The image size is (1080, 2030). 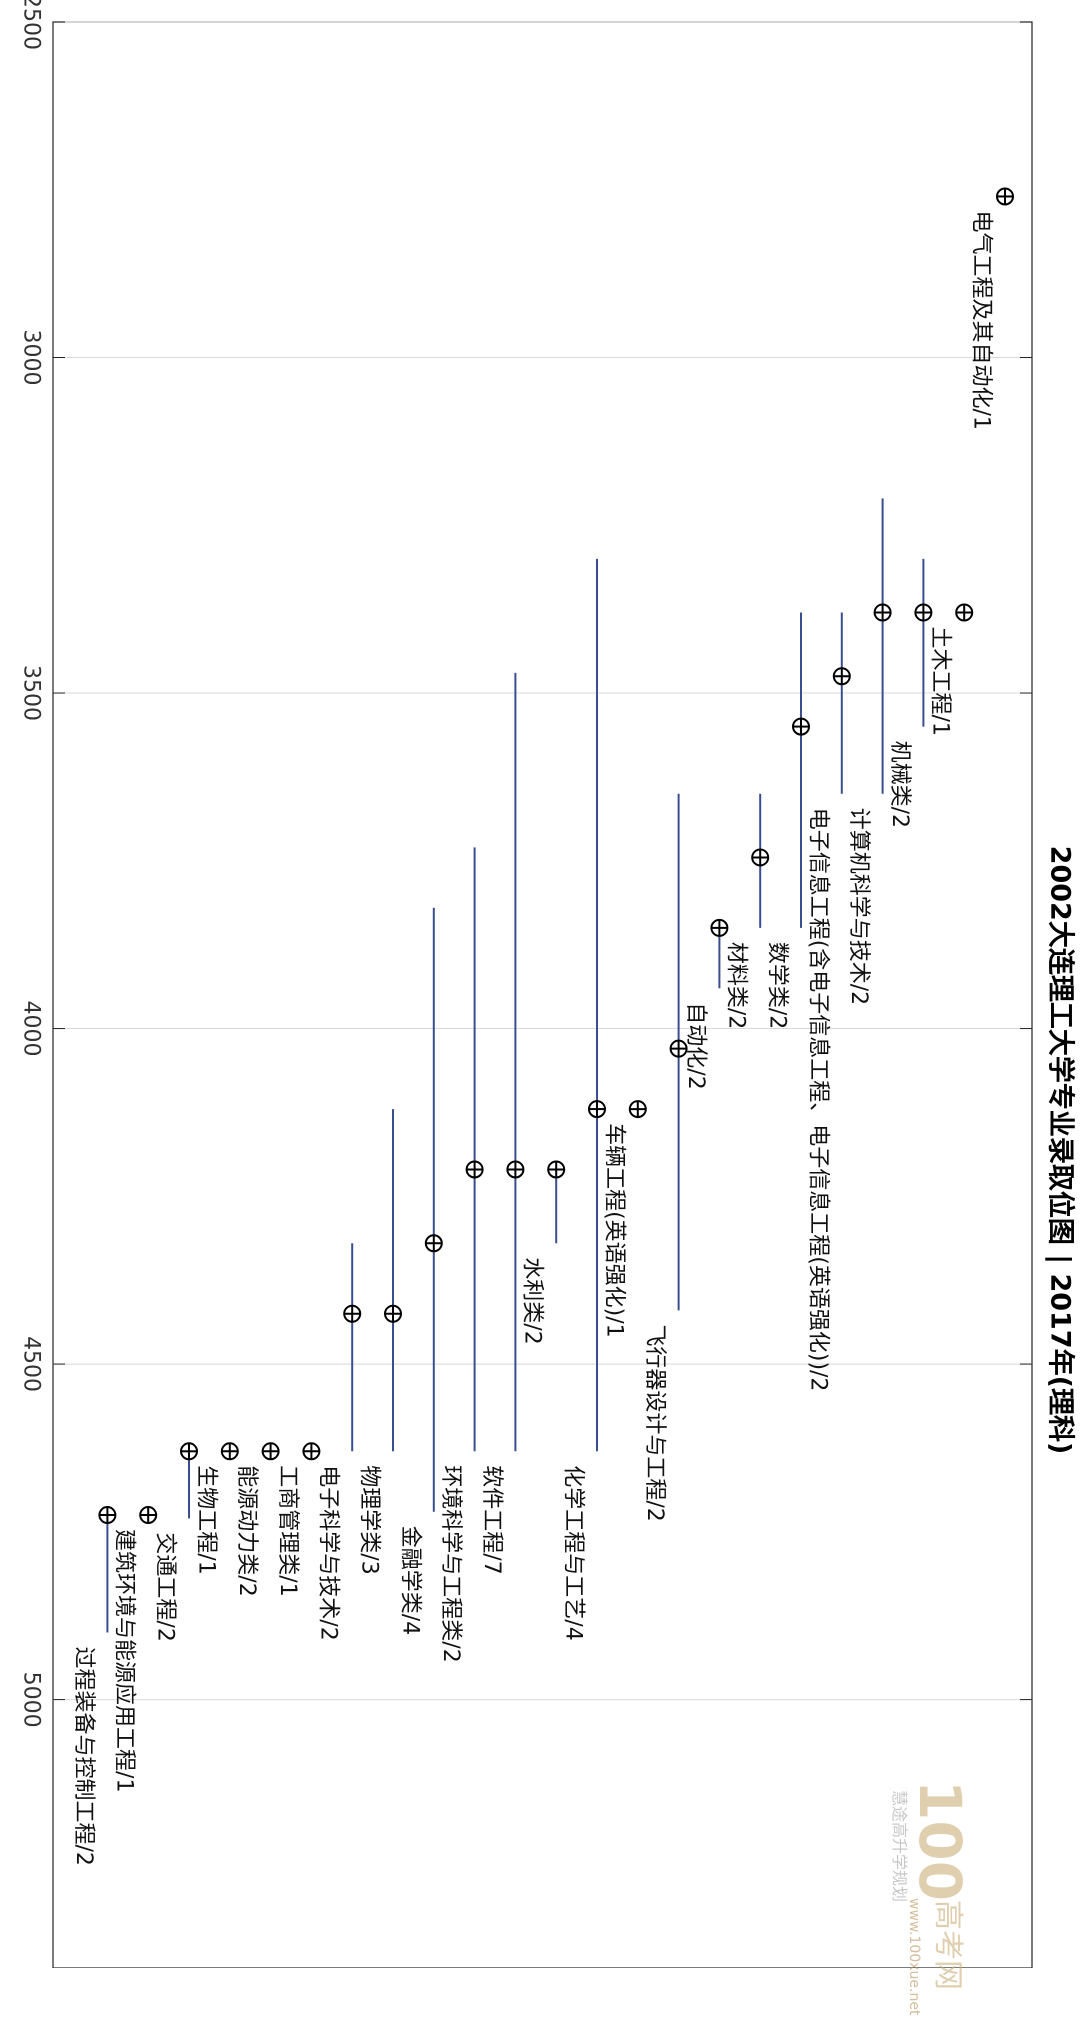 I want to click on data-label-12: 软件工程/7, so click(x=491, y=1519).